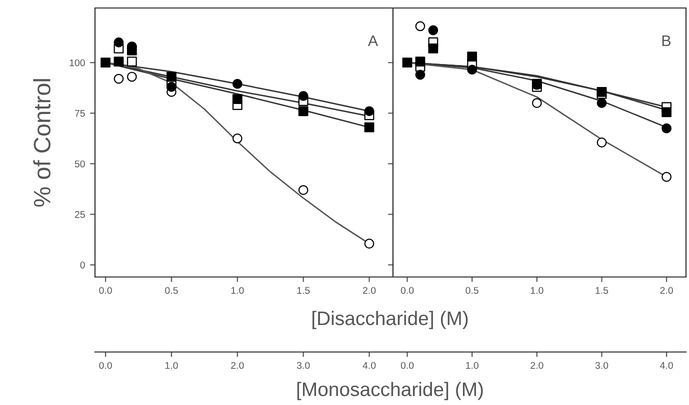  What do you see at coordinates (390, 391) in the screenshot?
I see `x2-axis-title: [Monosaccharide] (M)` at bounding box center [390, 391].